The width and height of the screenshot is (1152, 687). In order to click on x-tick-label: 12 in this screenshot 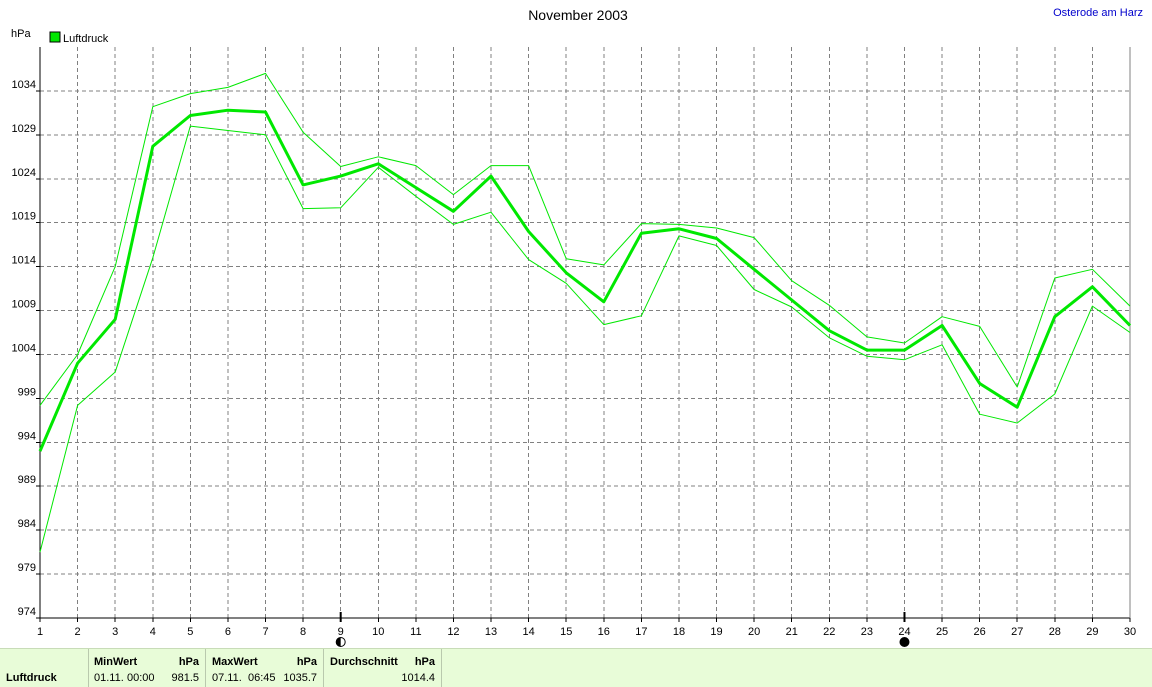, I will do `click(453, 632)`.